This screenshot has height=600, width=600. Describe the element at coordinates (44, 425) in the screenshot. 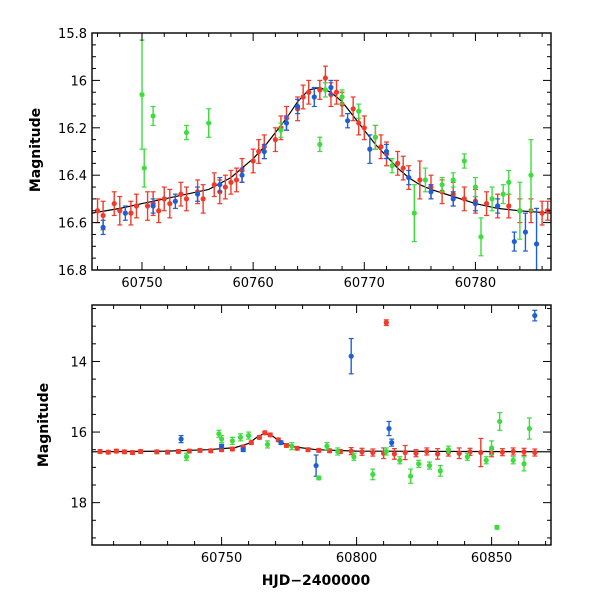

I see `bottom-ylabel: Magnitude` at that location.